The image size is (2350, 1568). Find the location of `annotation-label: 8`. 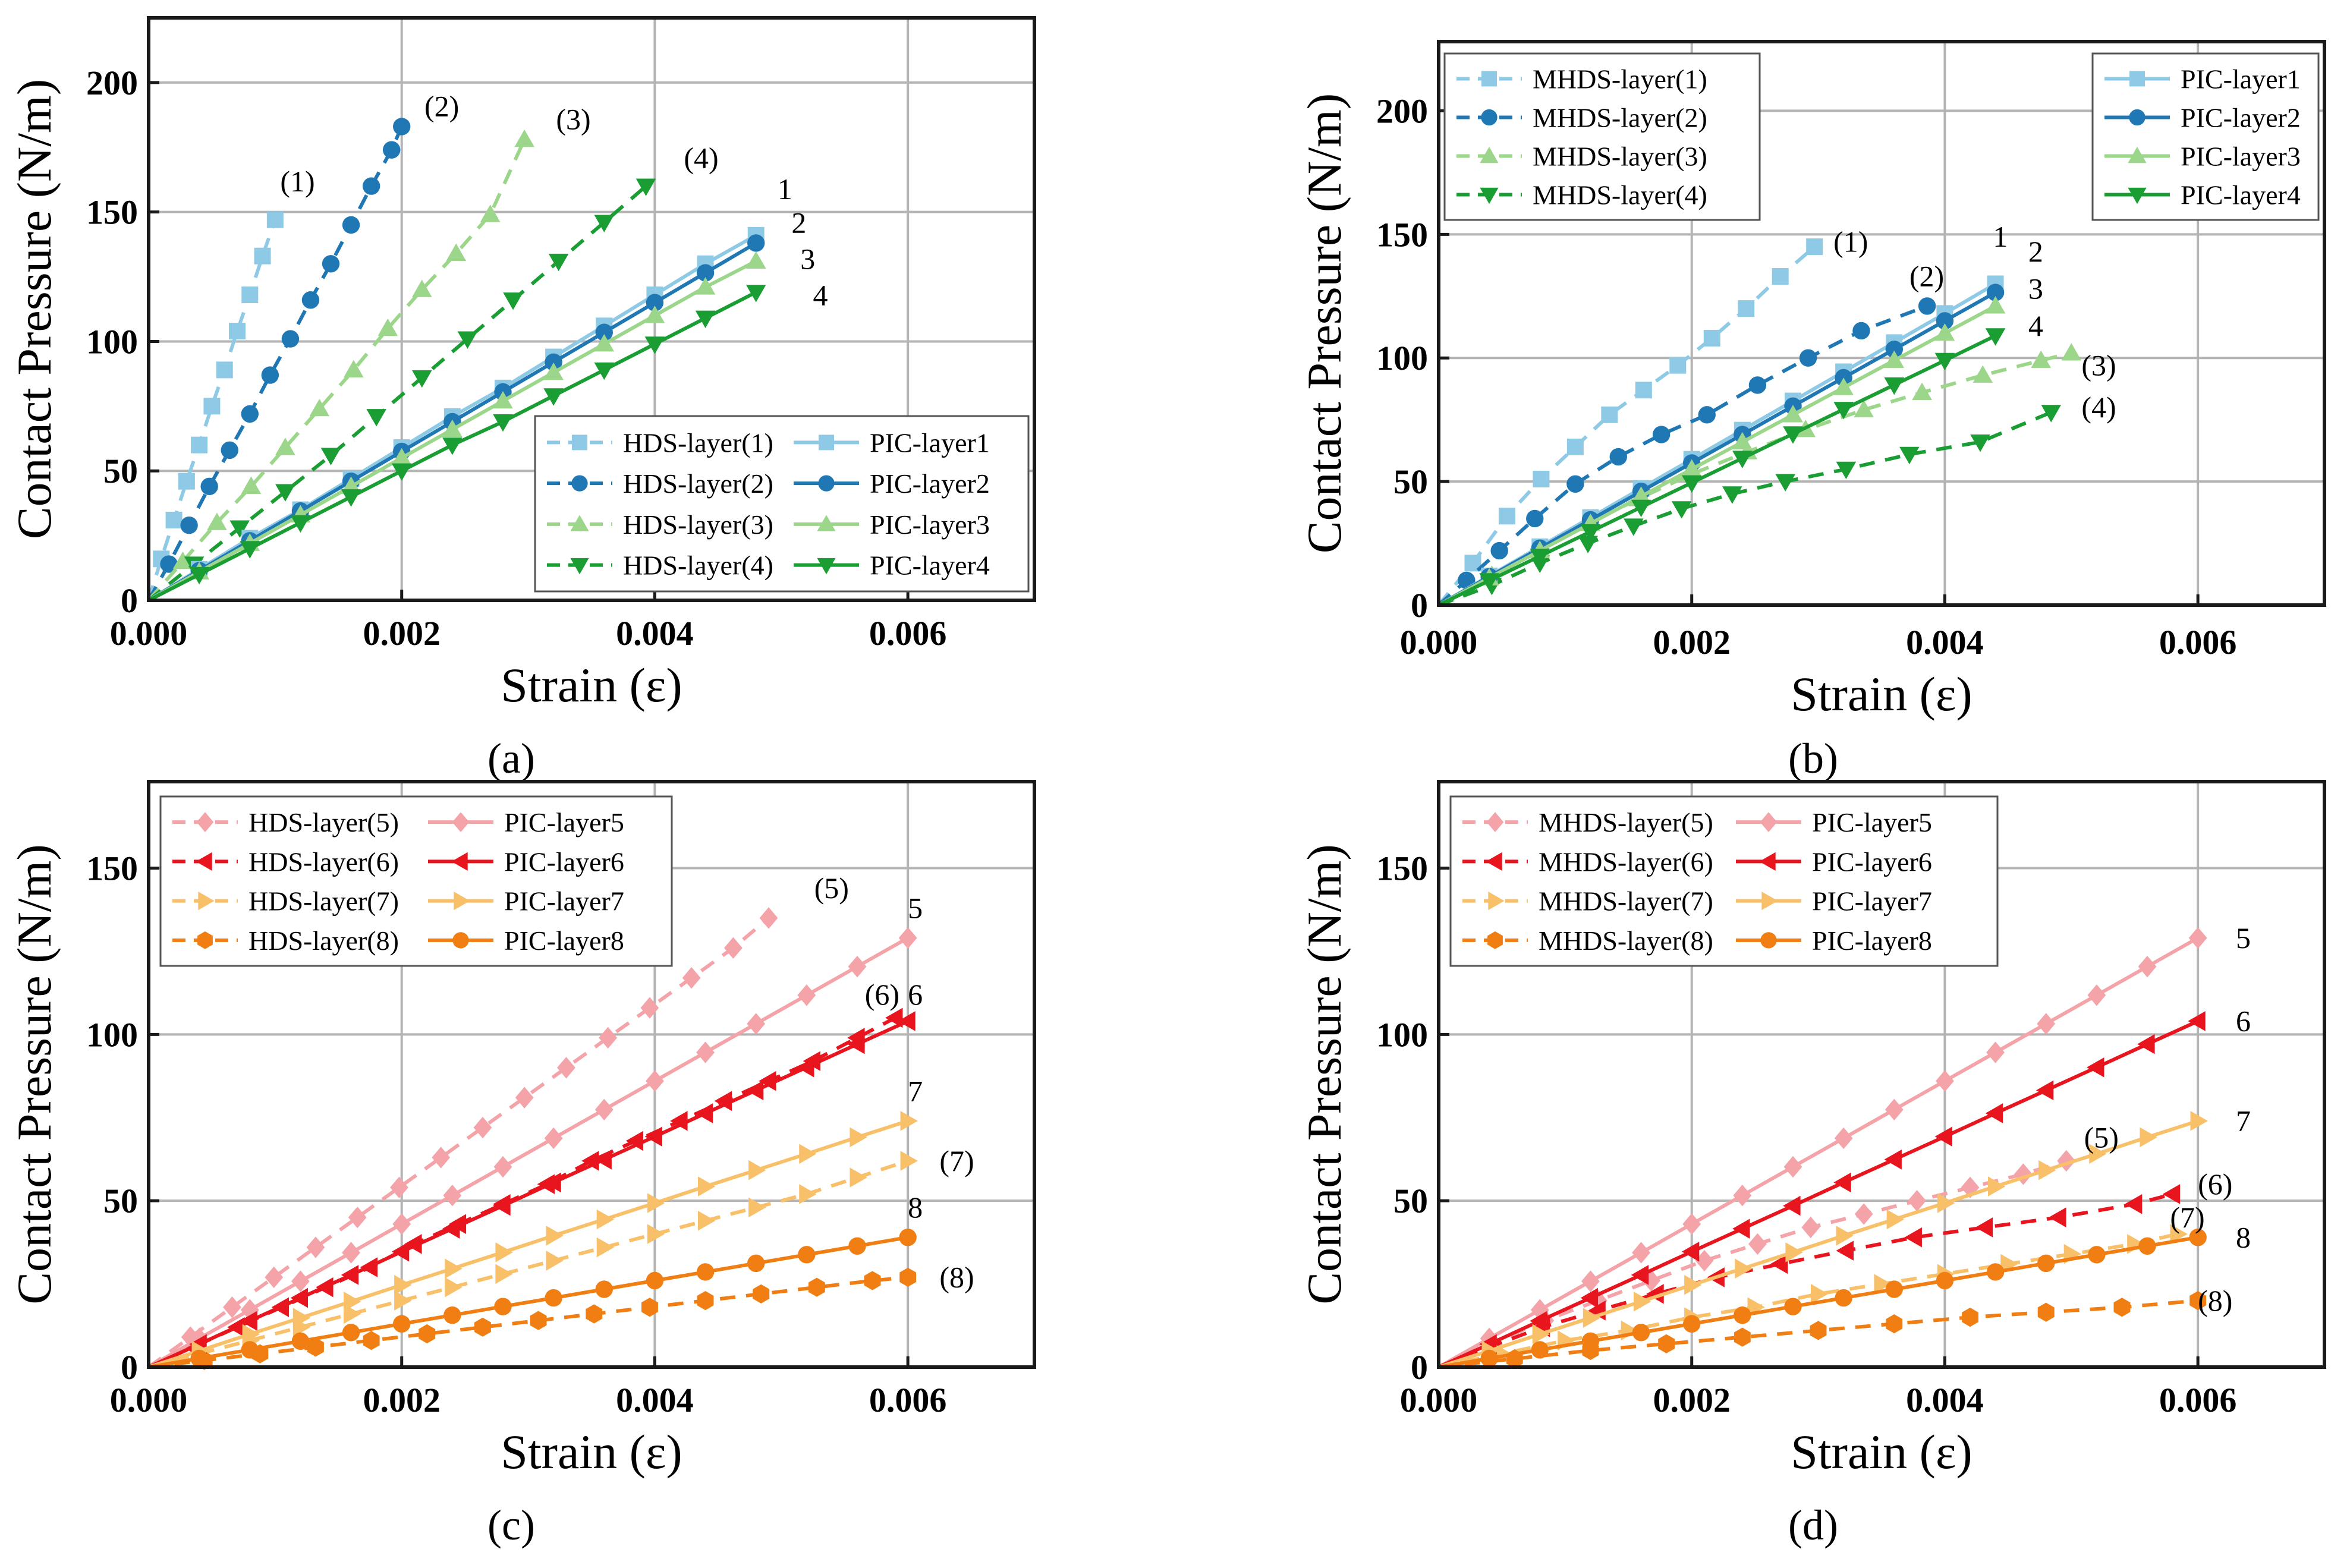

annotation-label: 8 is located at coordinates (915, 1207).